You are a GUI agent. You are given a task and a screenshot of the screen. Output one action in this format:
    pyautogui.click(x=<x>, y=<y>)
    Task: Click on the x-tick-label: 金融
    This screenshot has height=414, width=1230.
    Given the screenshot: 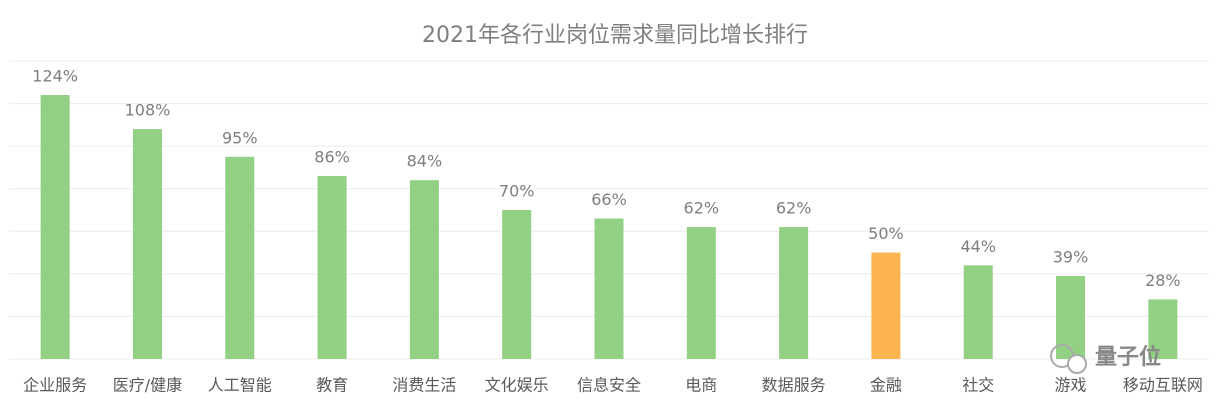 What is the action you would take?
    pyautogui.click(x=886, y=385)
    